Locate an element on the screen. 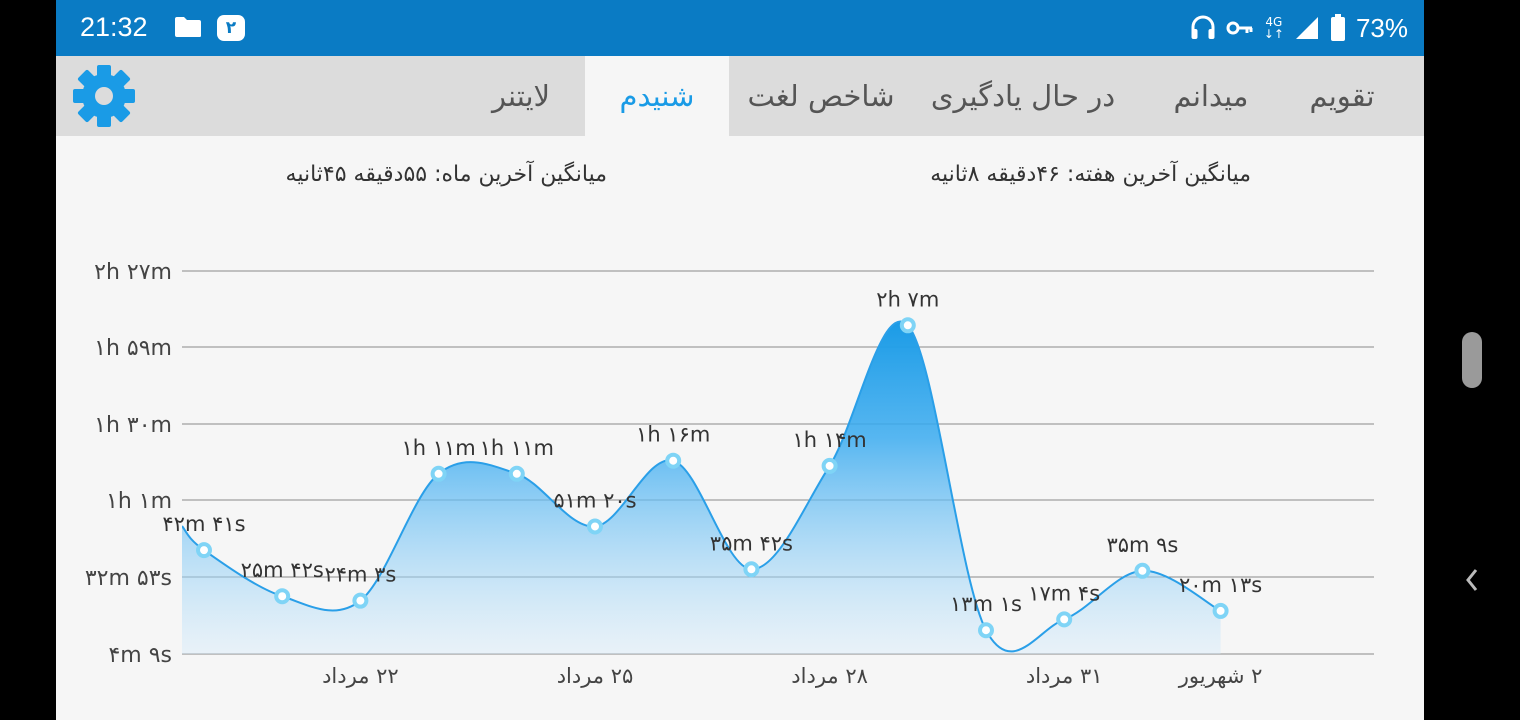  tab-known: میدانم is located at coordinates (1211, 96).